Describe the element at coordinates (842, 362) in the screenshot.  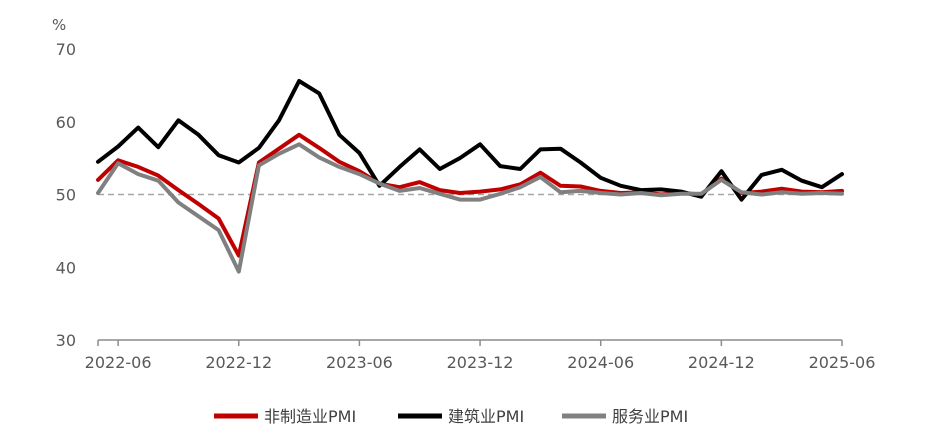
I see `x-tick-label: 2025-06` at that location.